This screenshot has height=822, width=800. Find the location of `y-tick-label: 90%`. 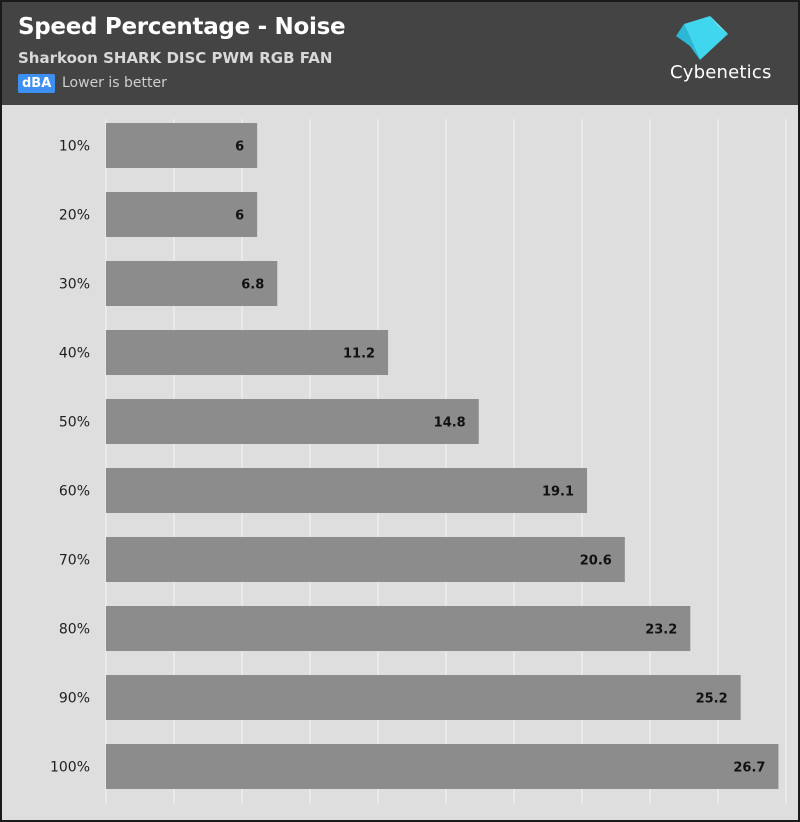

y-tick-label: 90% is located at coordinates (74, 699).